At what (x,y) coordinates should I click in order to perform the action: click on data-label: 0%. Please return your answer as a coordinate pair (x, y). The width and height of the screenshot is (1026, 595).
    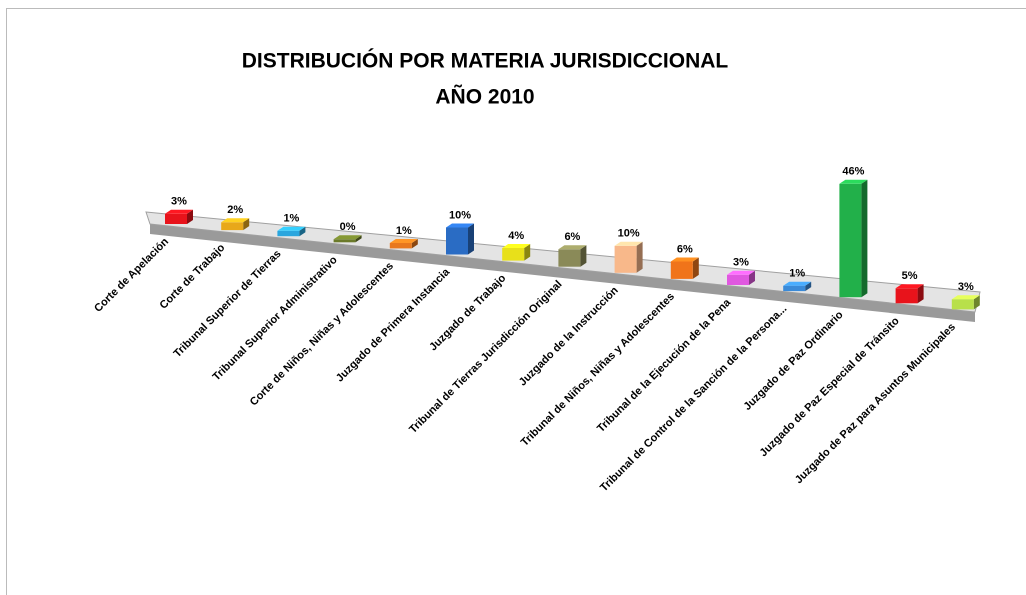
    Looking at the image, I should click on (348, 227).